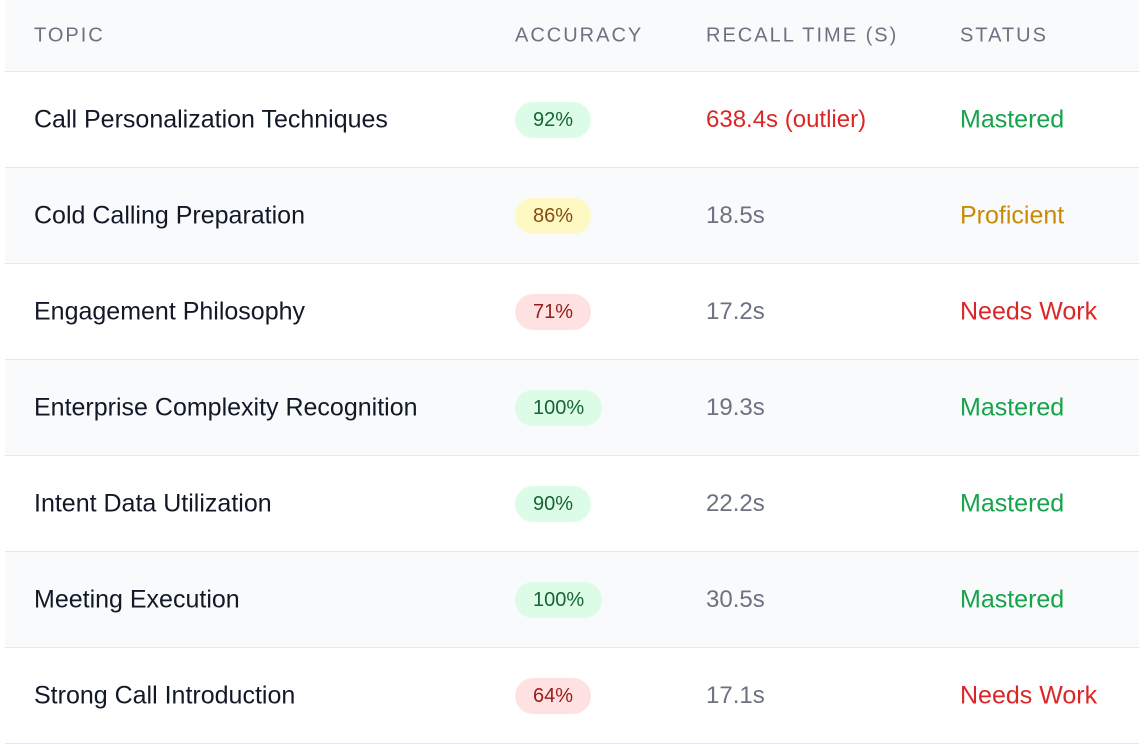 The width and height of the screenshot is (1144, 744). I want to click on accuracy-badge: 64%, so click(553, 695).